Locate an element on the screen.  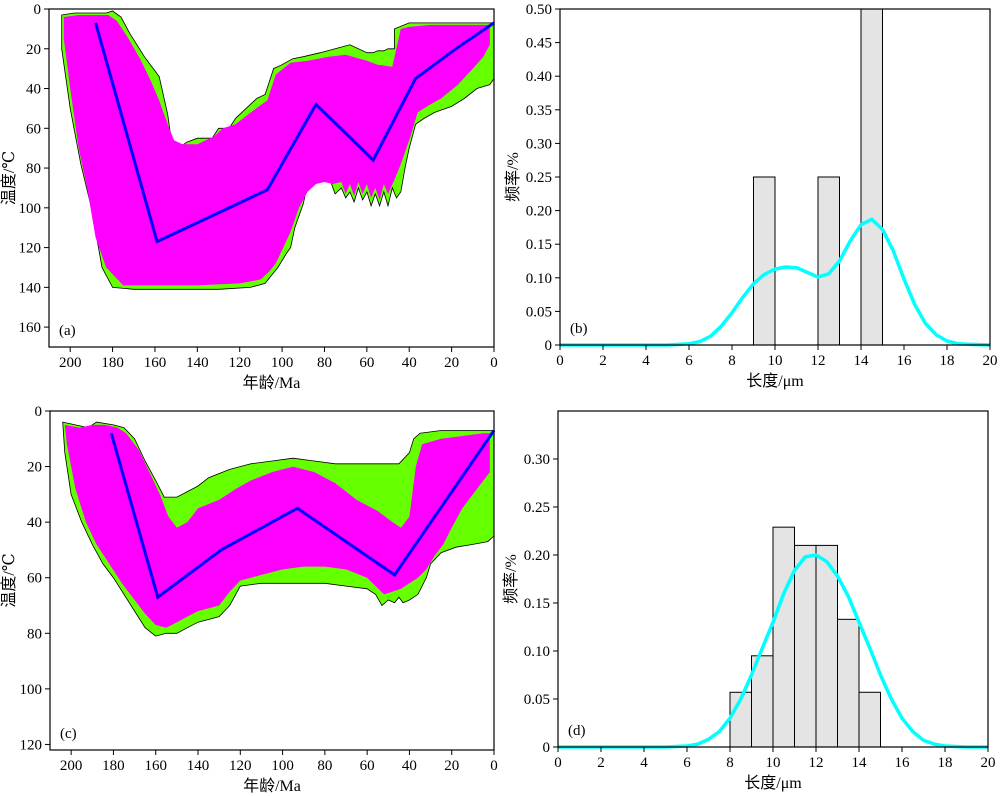
panel-label: (a) is located at coordinates (67, 331).